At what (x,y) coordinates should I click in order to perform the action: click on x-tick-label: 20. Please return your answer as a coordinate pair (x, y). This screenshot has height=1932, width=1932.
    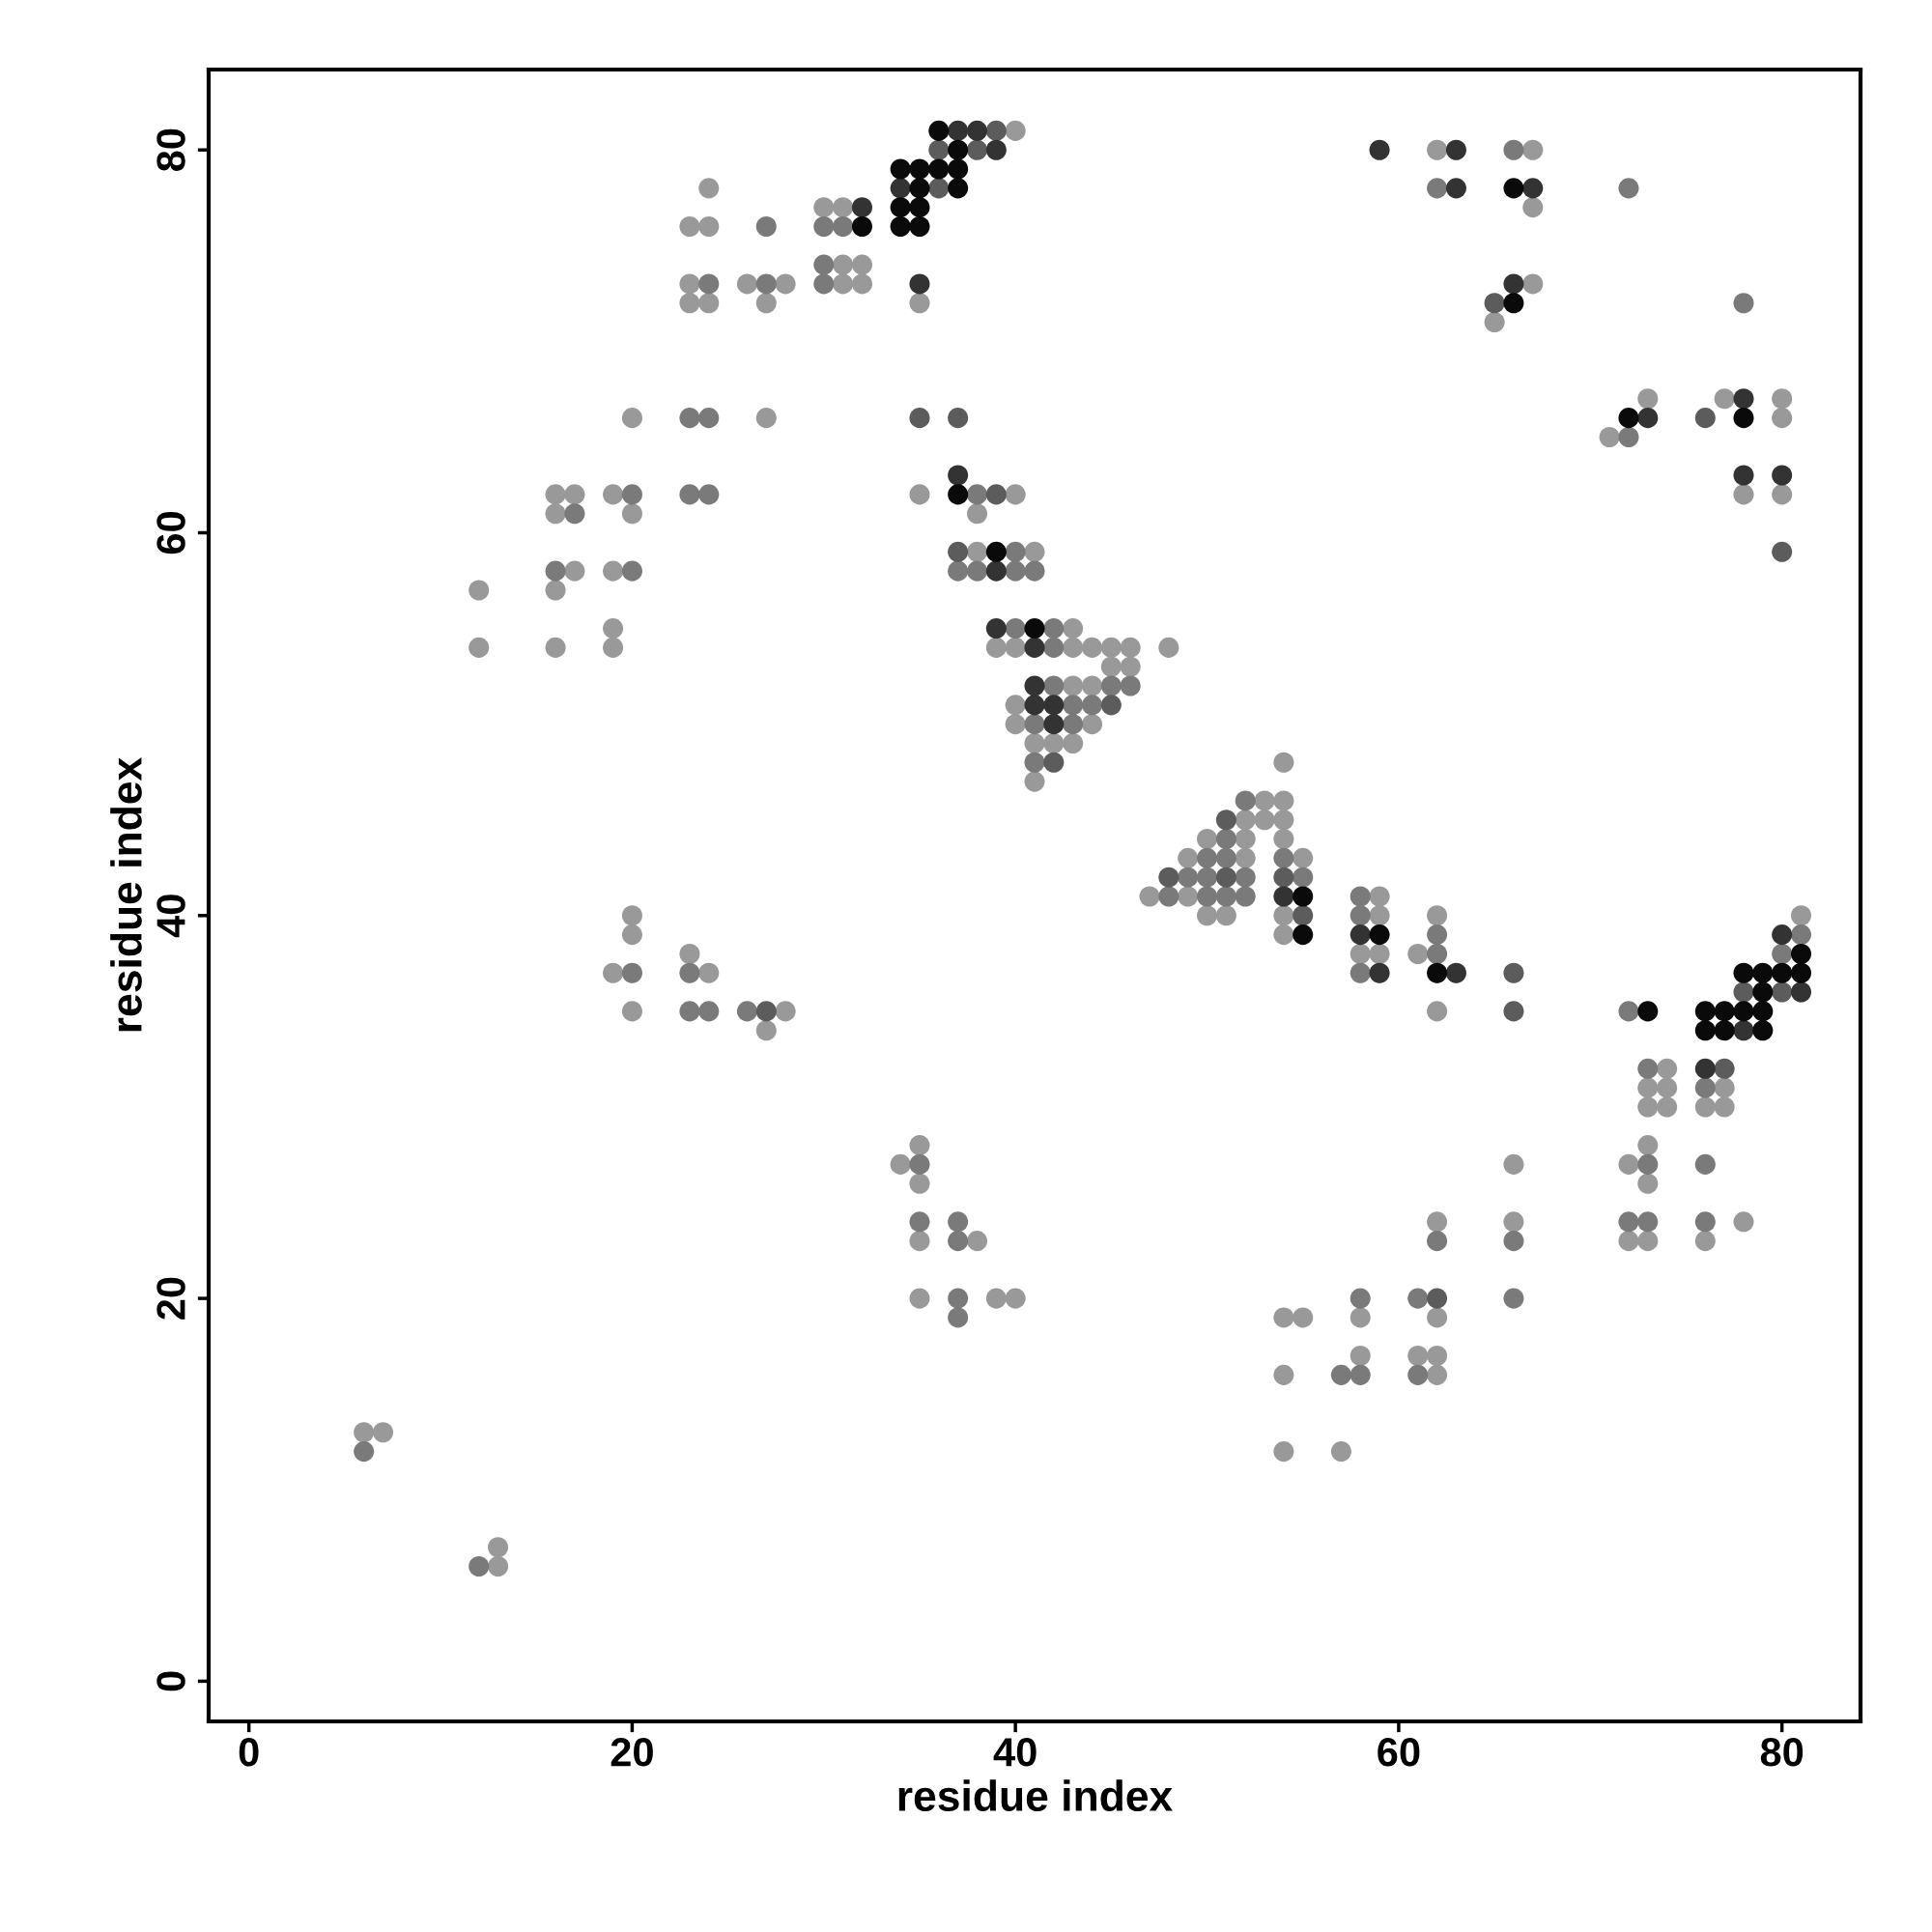
    Looking at the image, I should click on (632, 1752).